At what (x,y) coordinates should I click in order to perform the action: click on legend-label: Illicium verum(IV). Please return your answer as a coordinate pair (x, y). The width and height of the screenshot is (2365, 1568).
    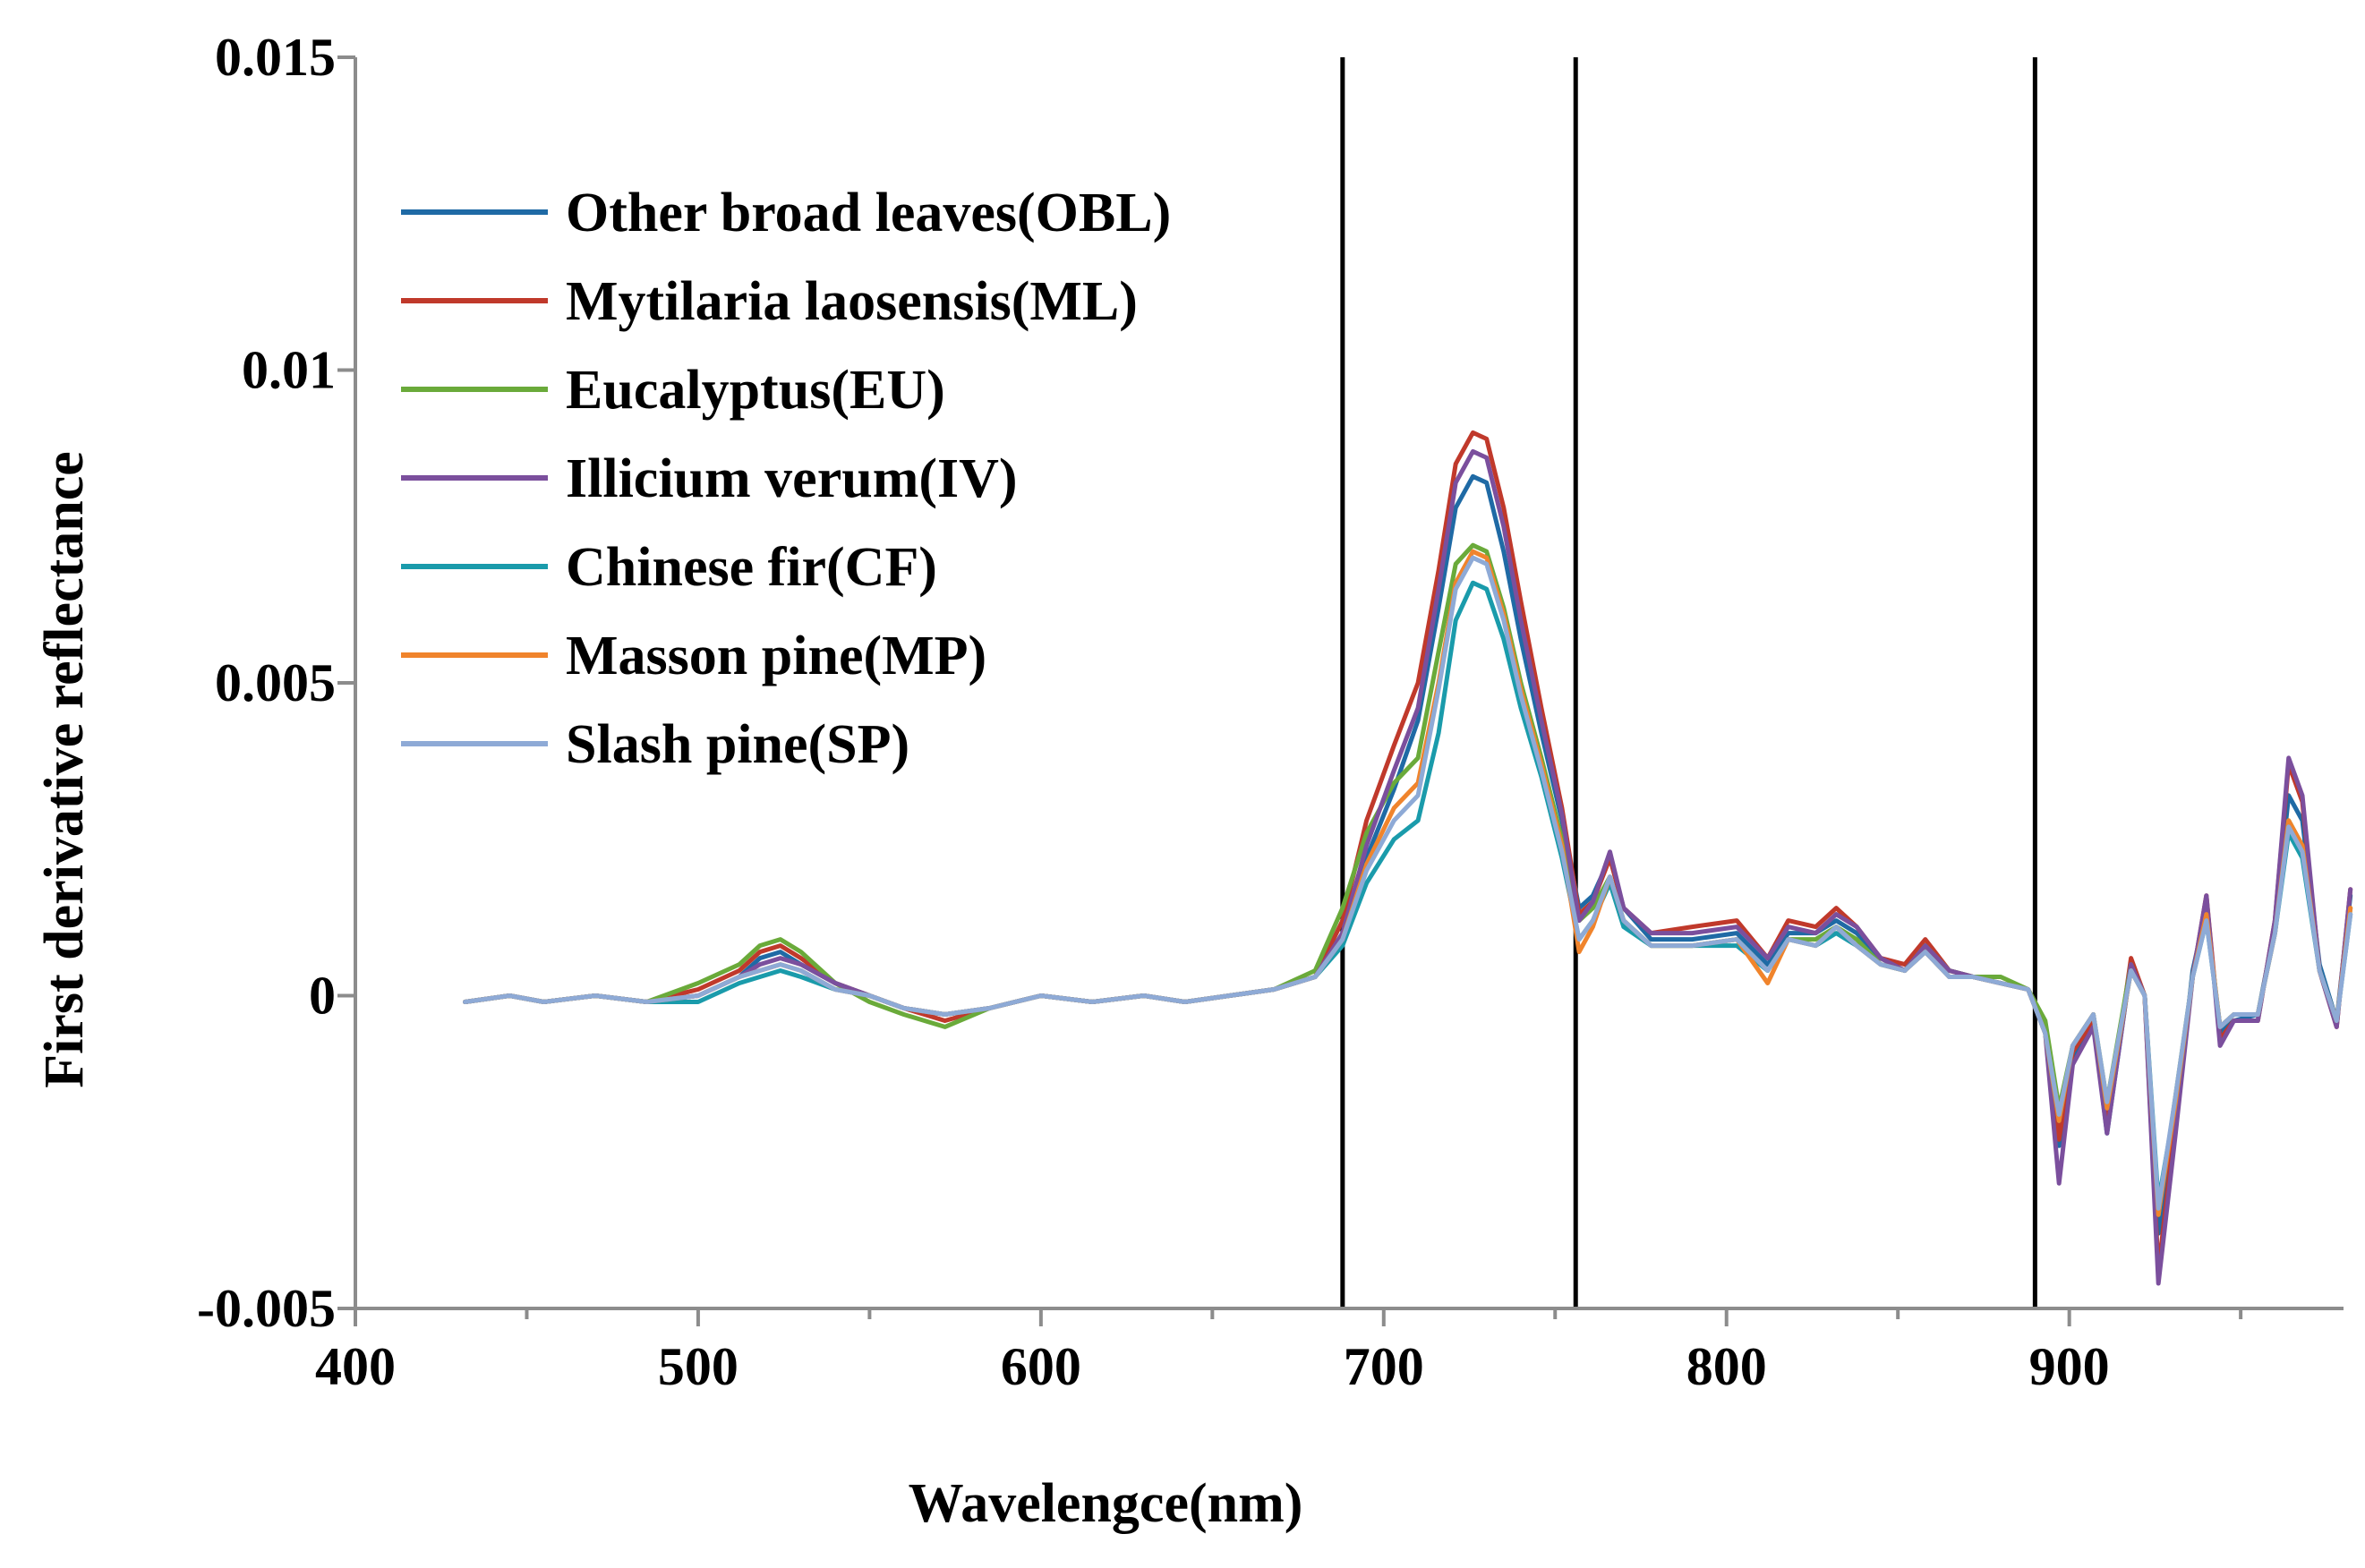
    Looking at the image, I should click on (792, 478).